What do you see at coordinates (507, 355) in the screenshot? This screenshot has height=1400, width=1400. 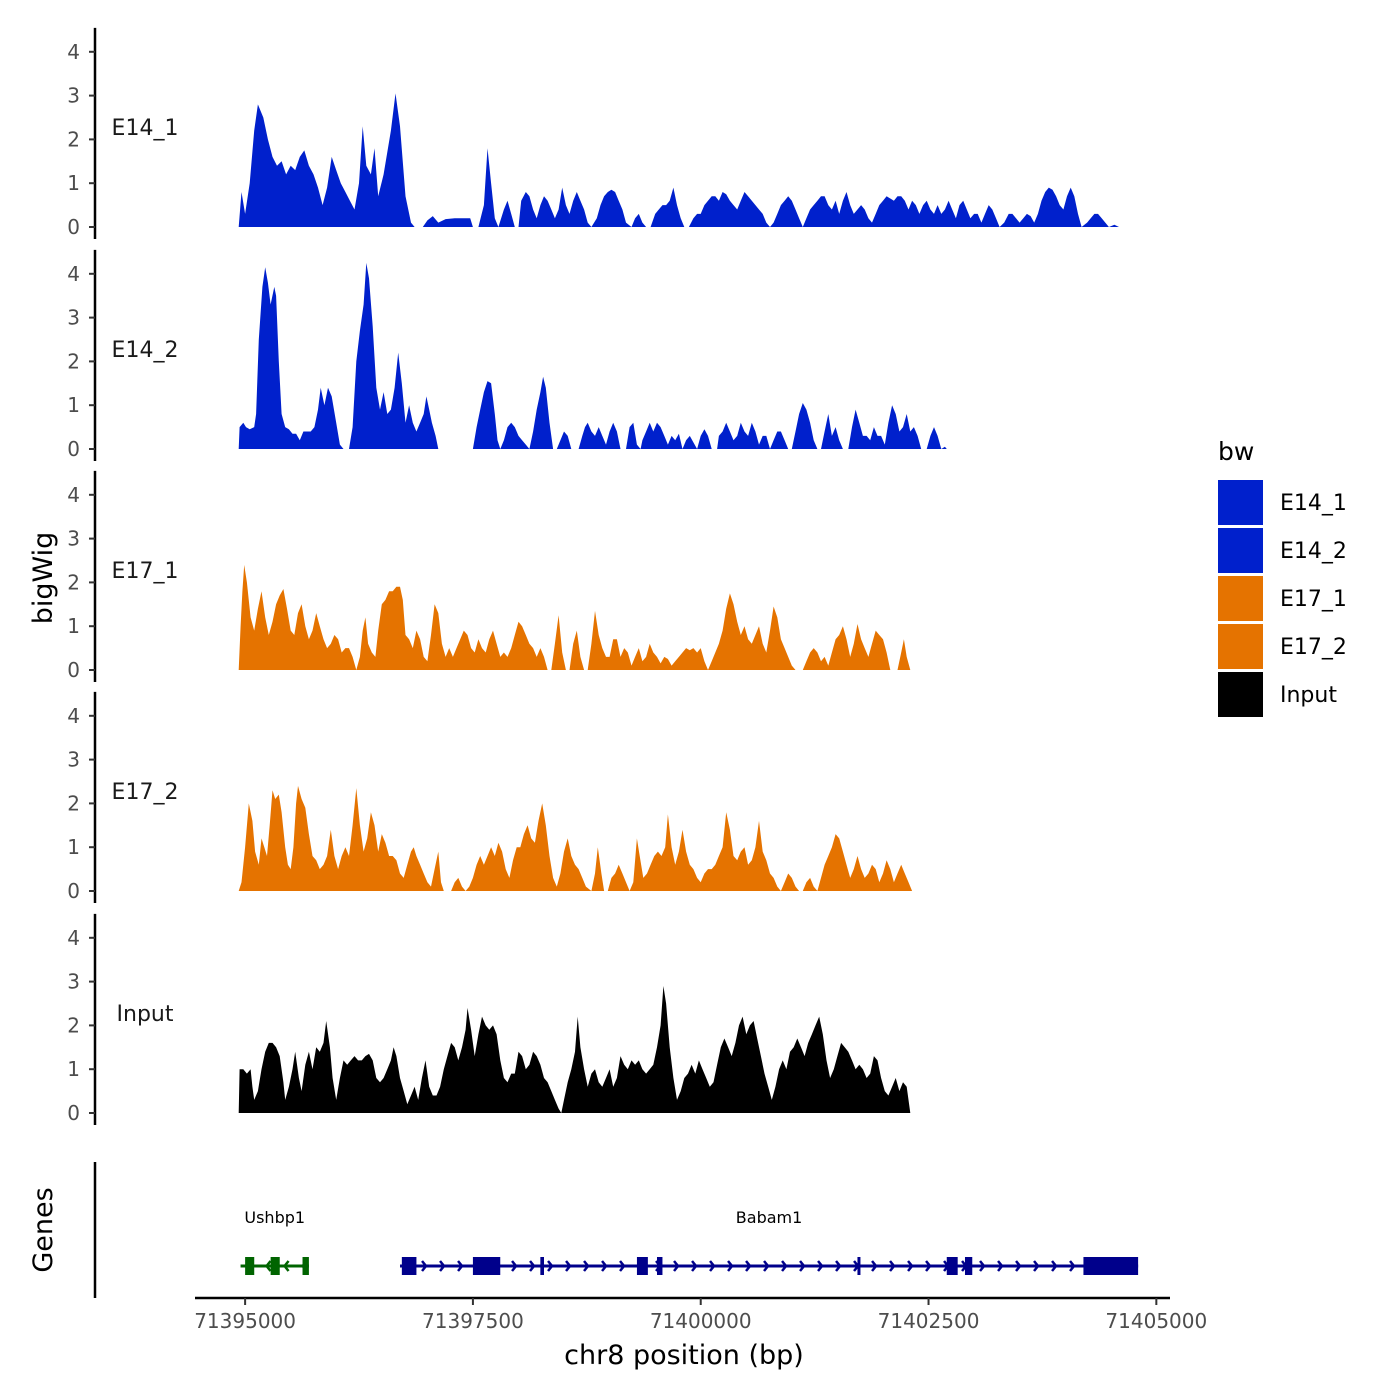 I see `track-E14_2: 0 1 2 3 4 E14_2` at bounding box center [507, 355].